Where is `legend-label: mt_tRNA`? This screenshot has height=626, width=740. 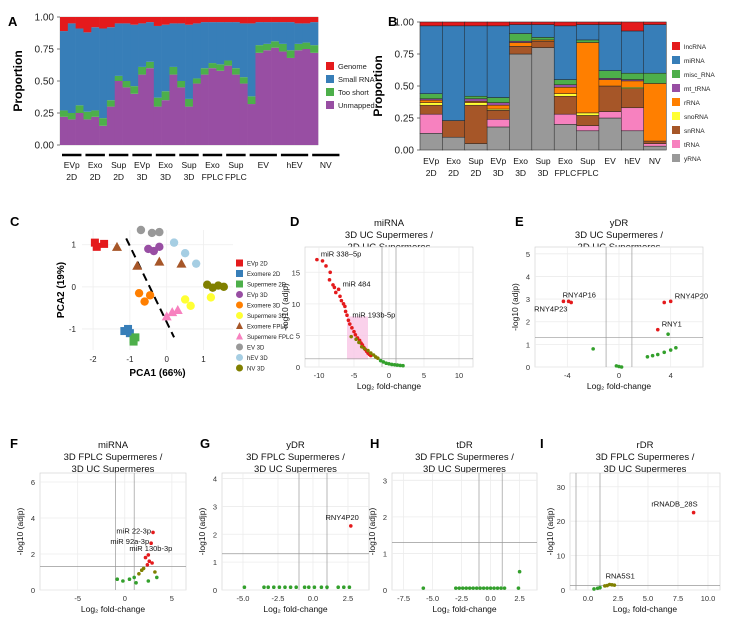
legend-label: mt_tRNA is located at coordinates (697, 89).